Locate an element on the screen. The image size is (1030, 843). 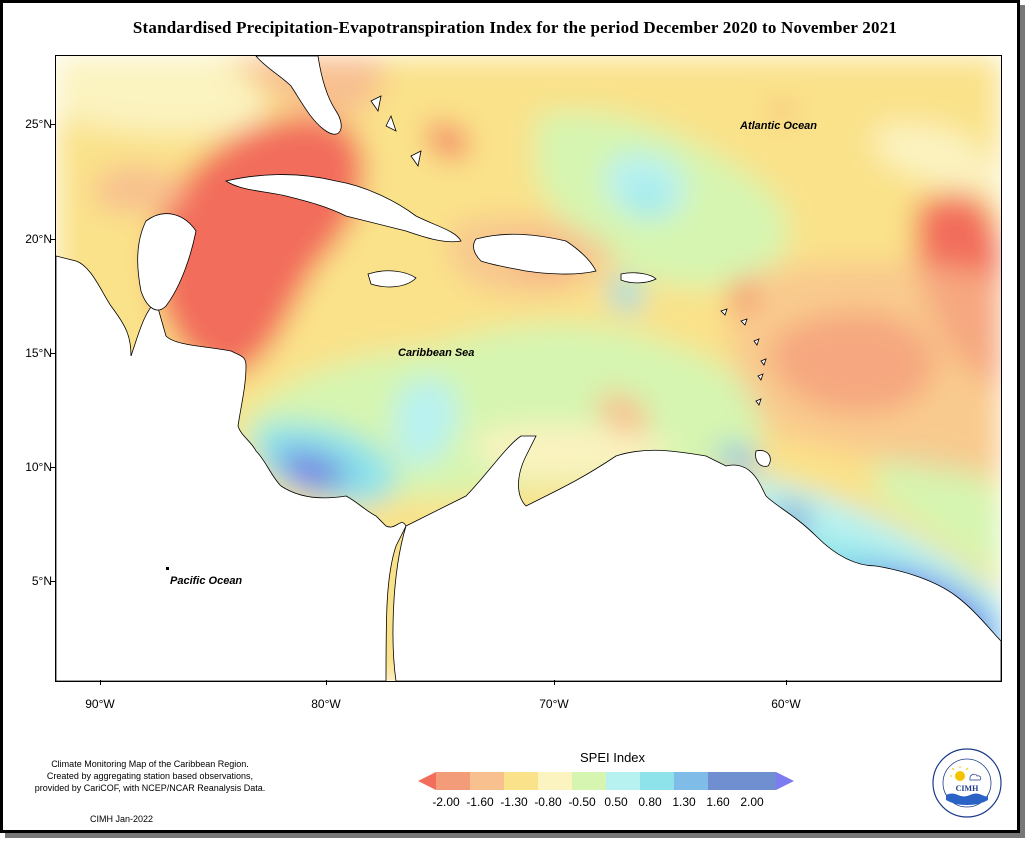
legend-value: 0.80 is located at coordinates (650, 802).